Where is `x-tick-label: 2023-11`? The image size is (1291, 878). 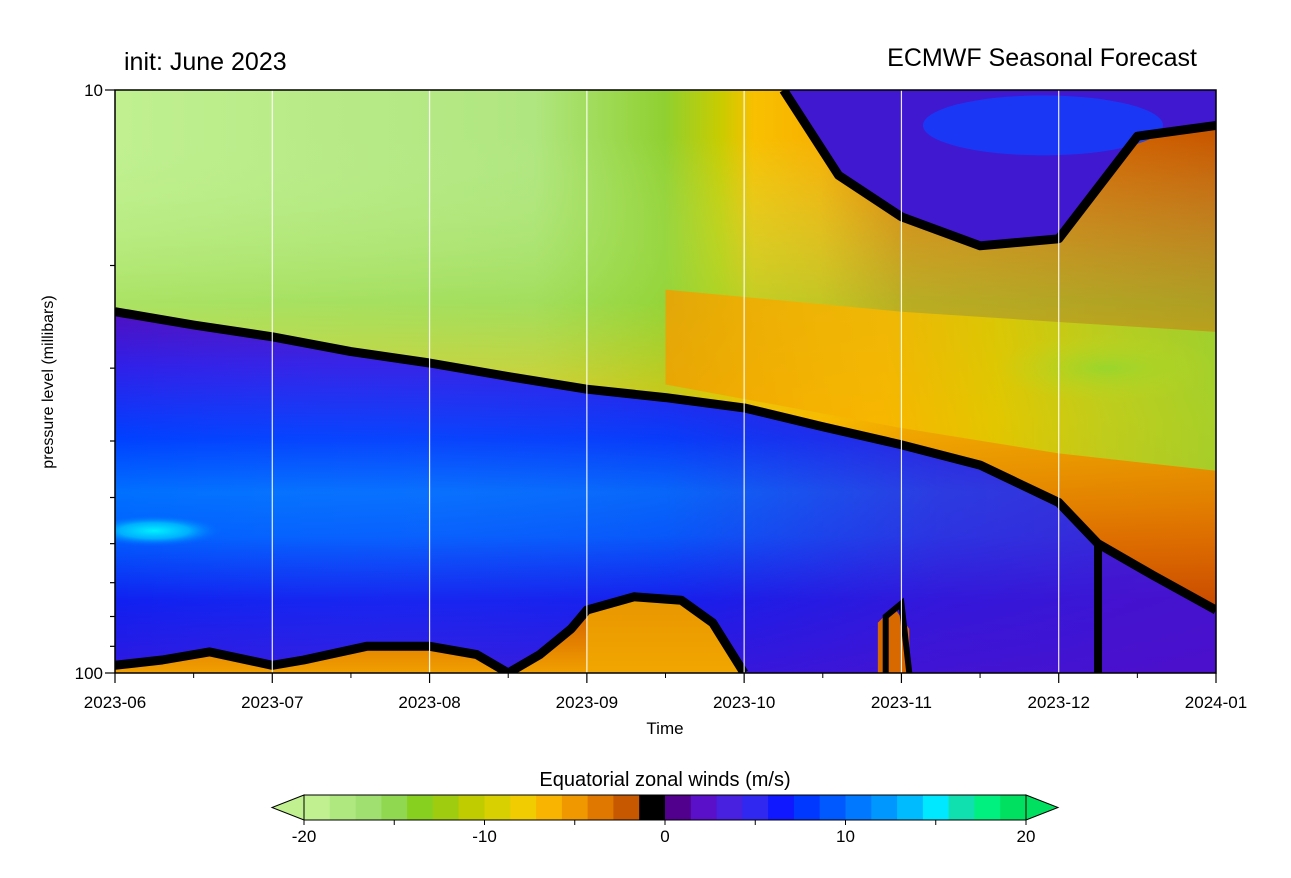
x-tick-label: 2023-11 is located at coordinates (901, 702).